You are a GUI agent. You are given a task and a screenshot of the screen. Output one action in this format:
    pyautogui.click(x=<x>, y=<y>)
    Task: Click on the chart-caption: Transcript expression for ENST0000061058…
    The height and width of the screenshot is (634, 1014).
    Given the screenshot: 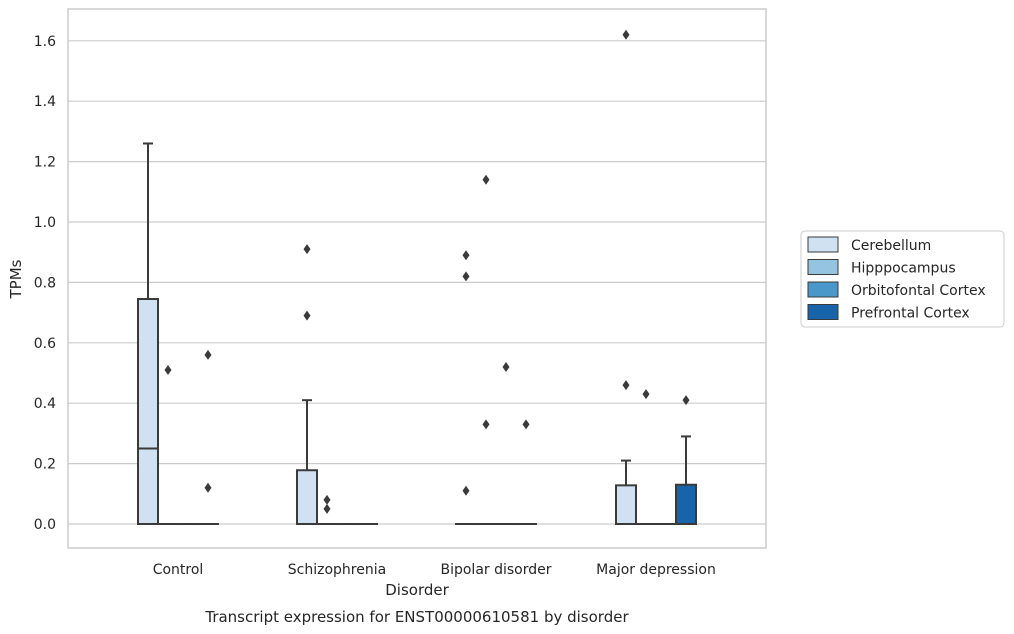 What is the action you would take?
    pyautogui.click(x=416, y=617)
    